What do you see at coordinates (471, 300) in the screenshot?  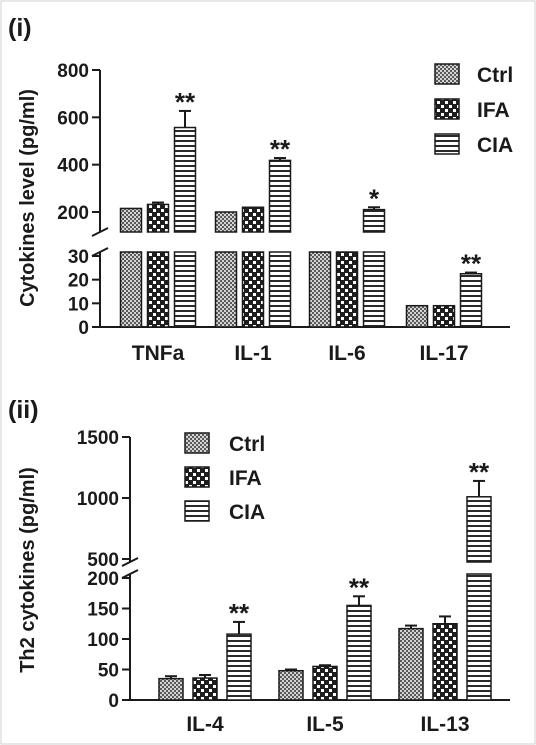 I see `bar-il-17-cia` at bounding box center [471, 300].